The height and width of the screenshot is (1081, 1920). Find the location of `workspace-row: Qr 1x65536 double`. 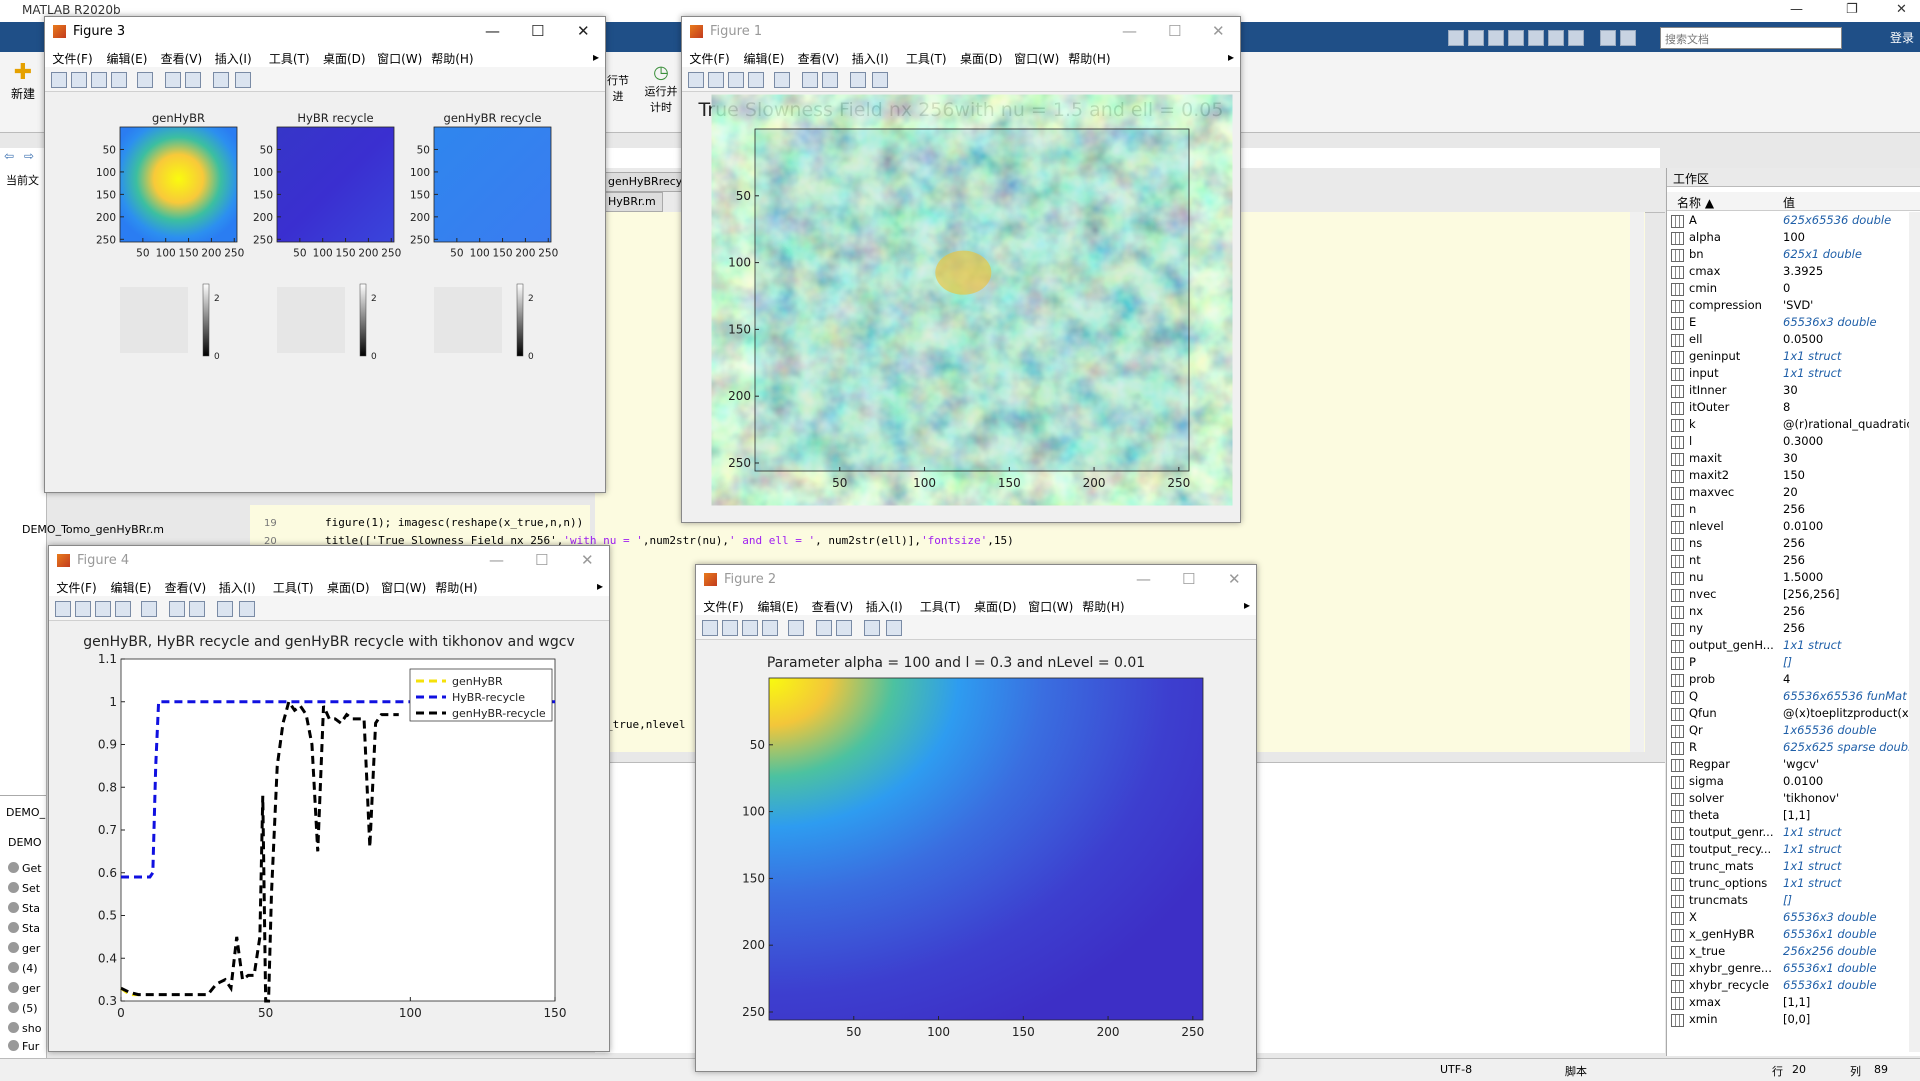

workspace-row: Qr 1x65536 double is located at coordinates (1793, 730).